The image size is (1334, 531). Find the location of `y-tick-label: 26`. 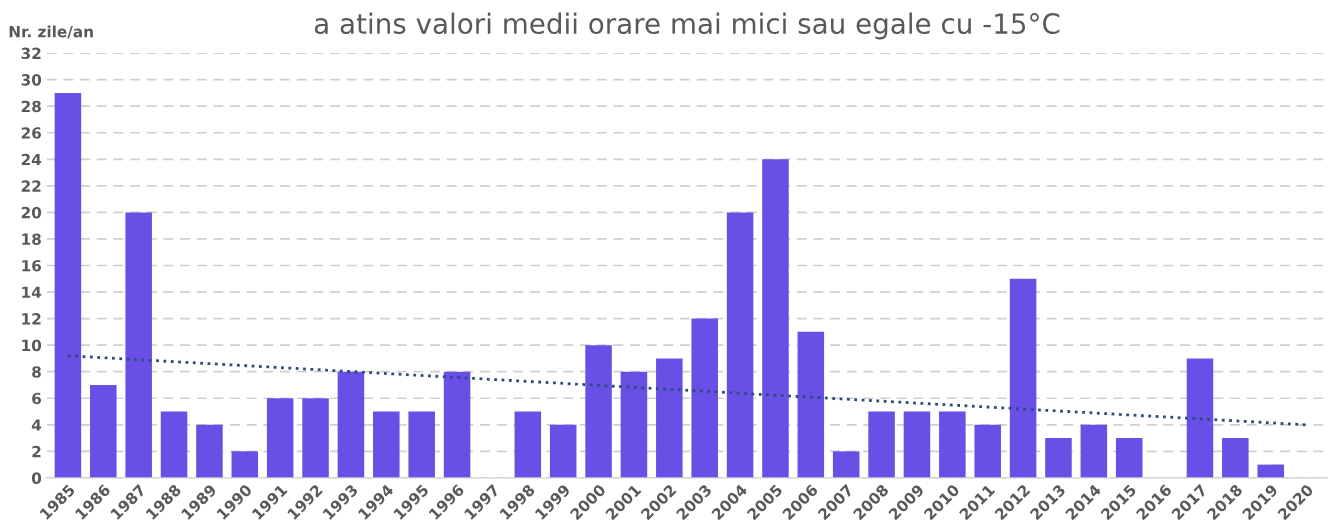

y-tick-label: 26 is located at coordinates (31, 133).